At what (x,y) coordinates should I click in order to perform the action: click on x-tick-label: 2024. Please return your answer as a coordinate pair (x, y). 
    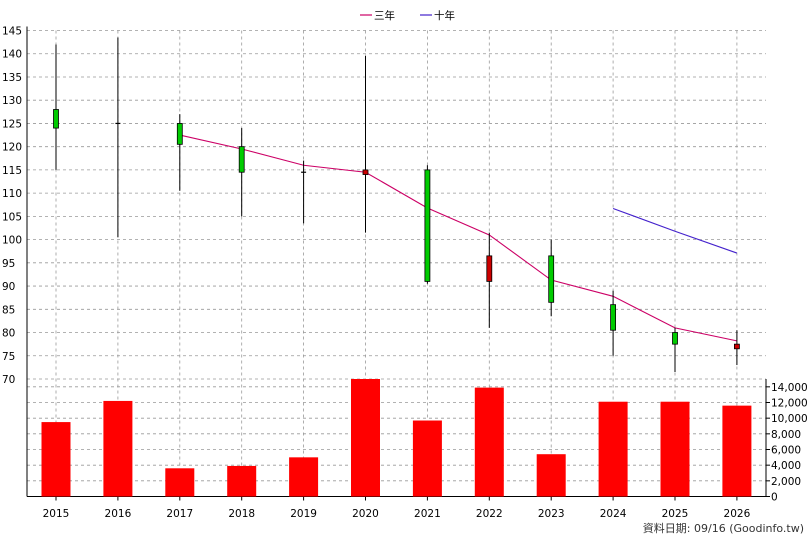
    Looking at the image, I should click on (613, 514).